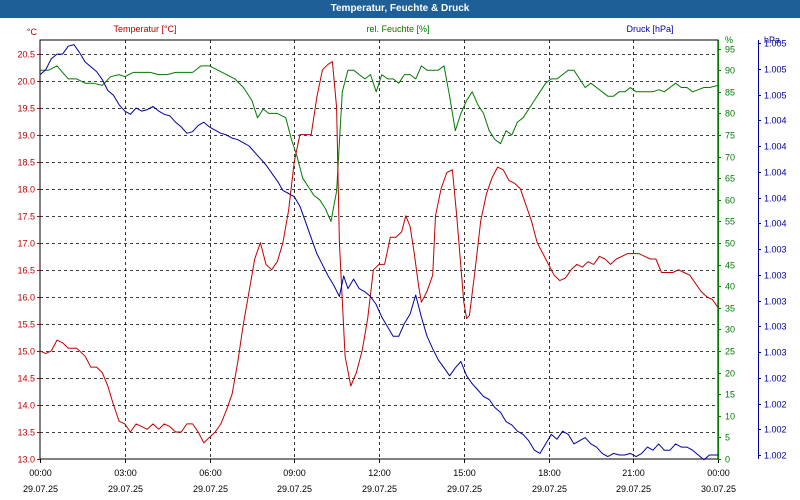 The image size is (800, 500). Describe the element at coordinates (464, 473) in the screenshot. I see `x-tick-time: 15:00` at that location.